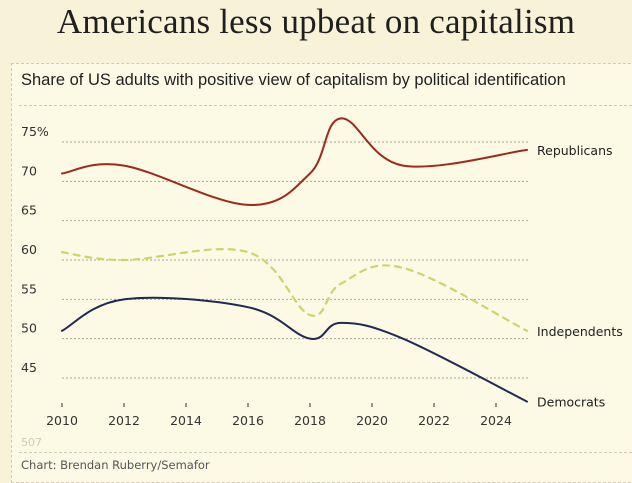  What do you see at coordinates (294, 290) in the screenshot?
I see `series-line-independents` at bounding box center [294, 290].